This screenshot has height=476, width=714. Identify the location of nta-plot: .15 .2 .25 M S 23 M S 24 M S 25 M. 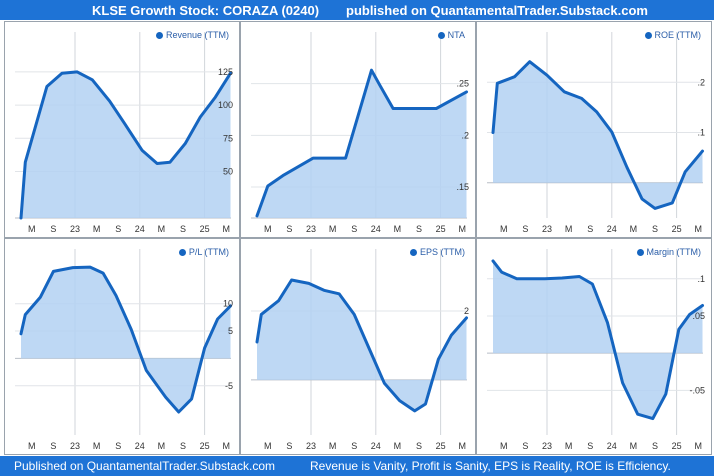
(360, 133).